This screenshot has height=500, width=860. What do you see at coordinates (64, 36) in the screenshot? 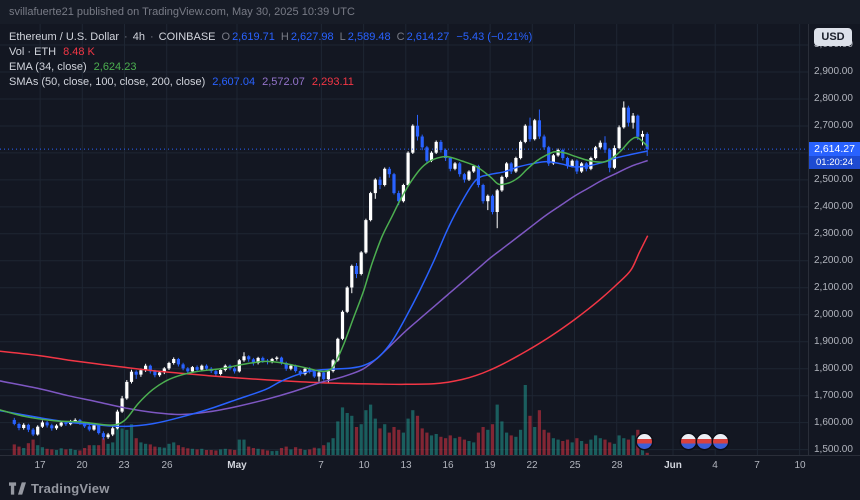
I see `symbol-name: Ethereum / U.S. Dollar` at bounding box center [64, 36].